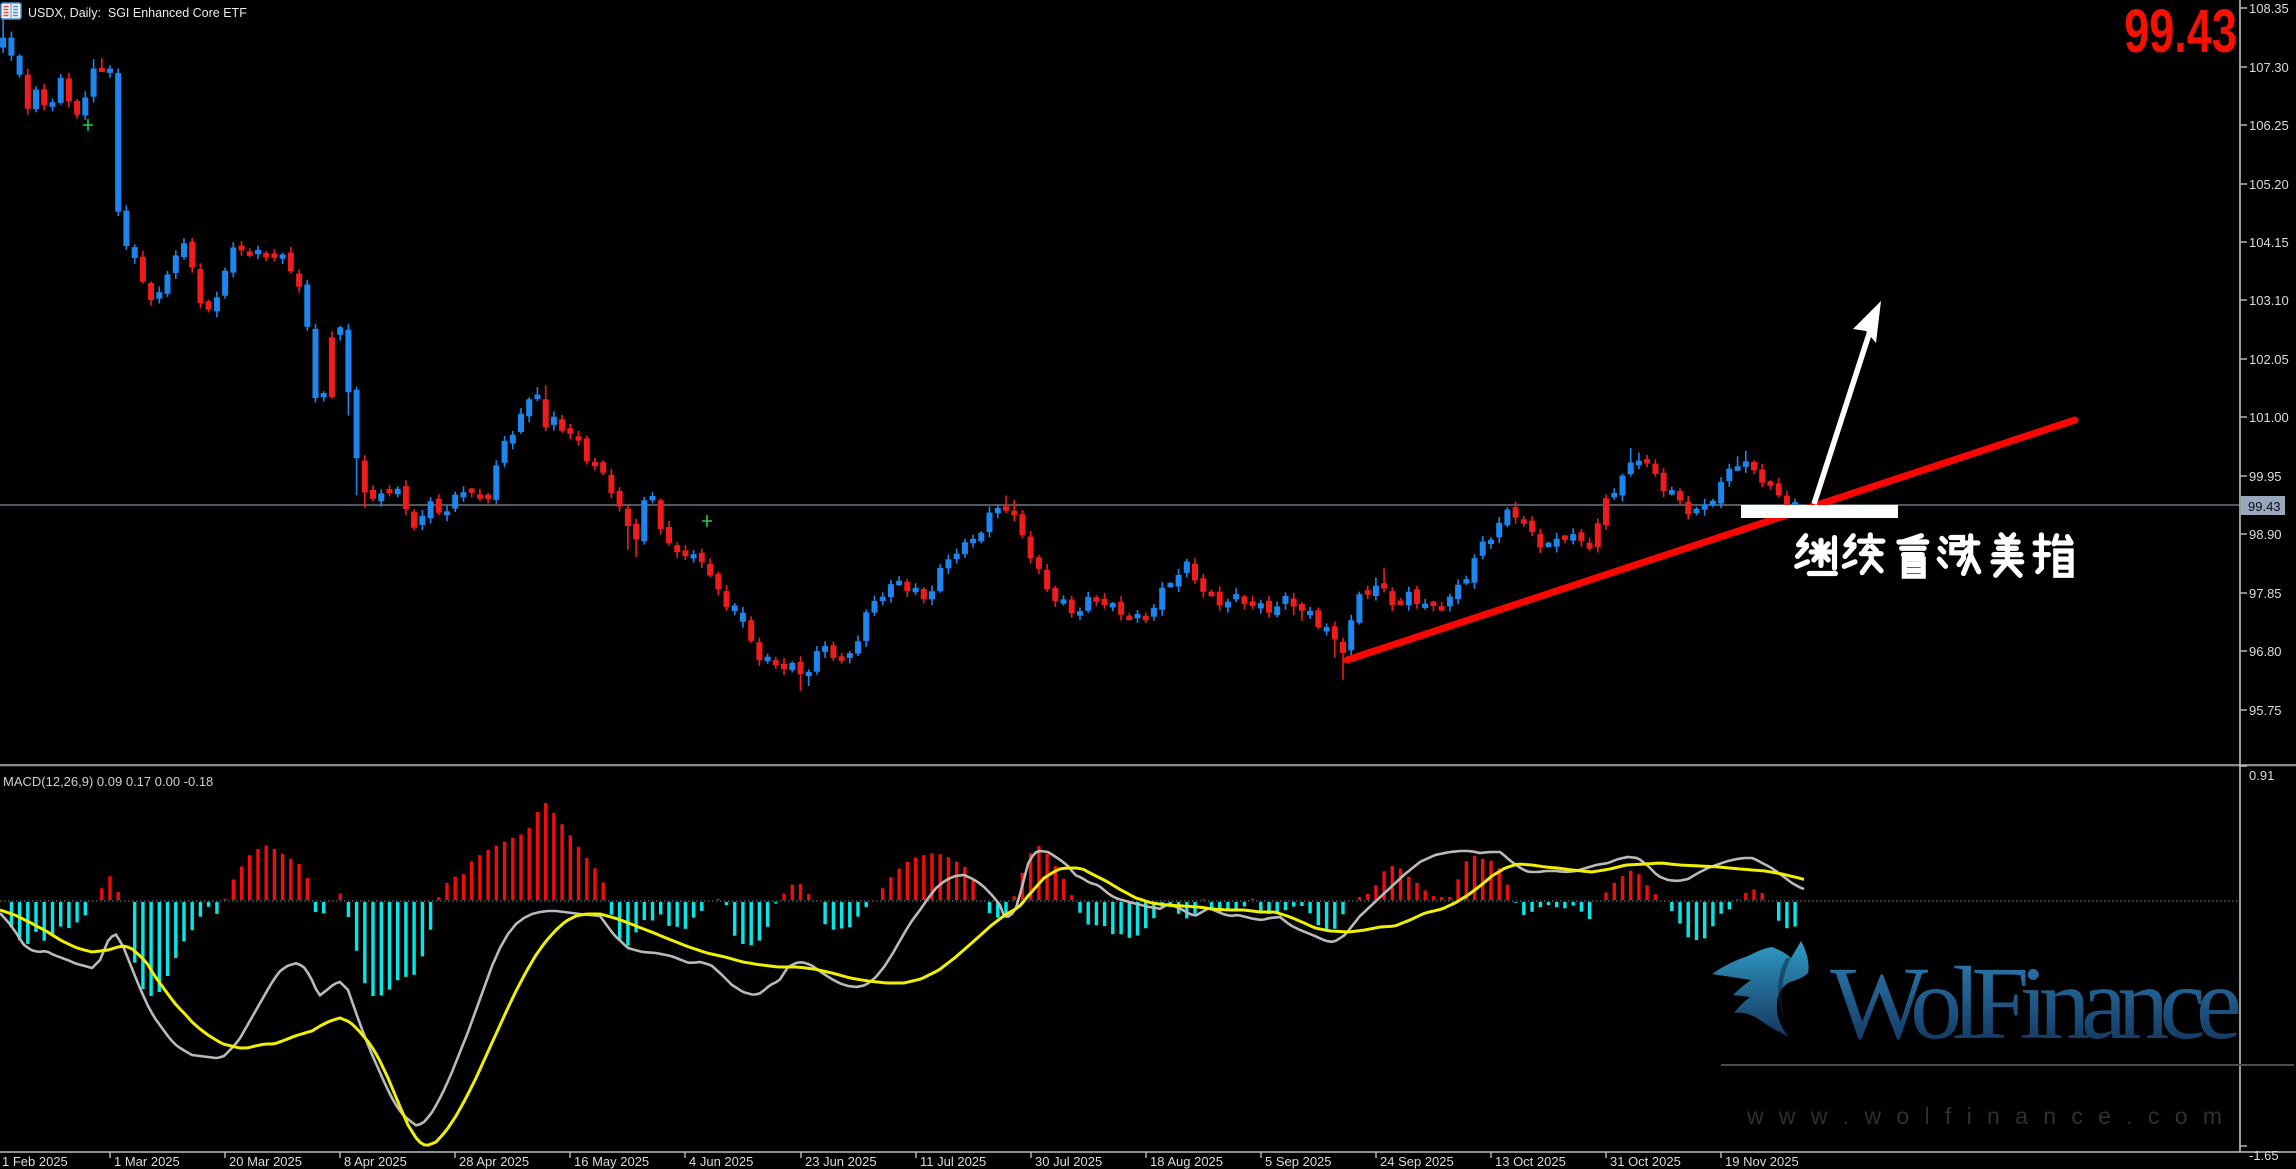 This screenshot has height=1169, width=2296. What do you see at coordinates (137, 13) in the screenshot?
I see `svg-text:USDX, Daily: SGI Enhanced Cor: USDX, Daily: SGI Enhanced Core ETF` at bounding box center [137, 13].